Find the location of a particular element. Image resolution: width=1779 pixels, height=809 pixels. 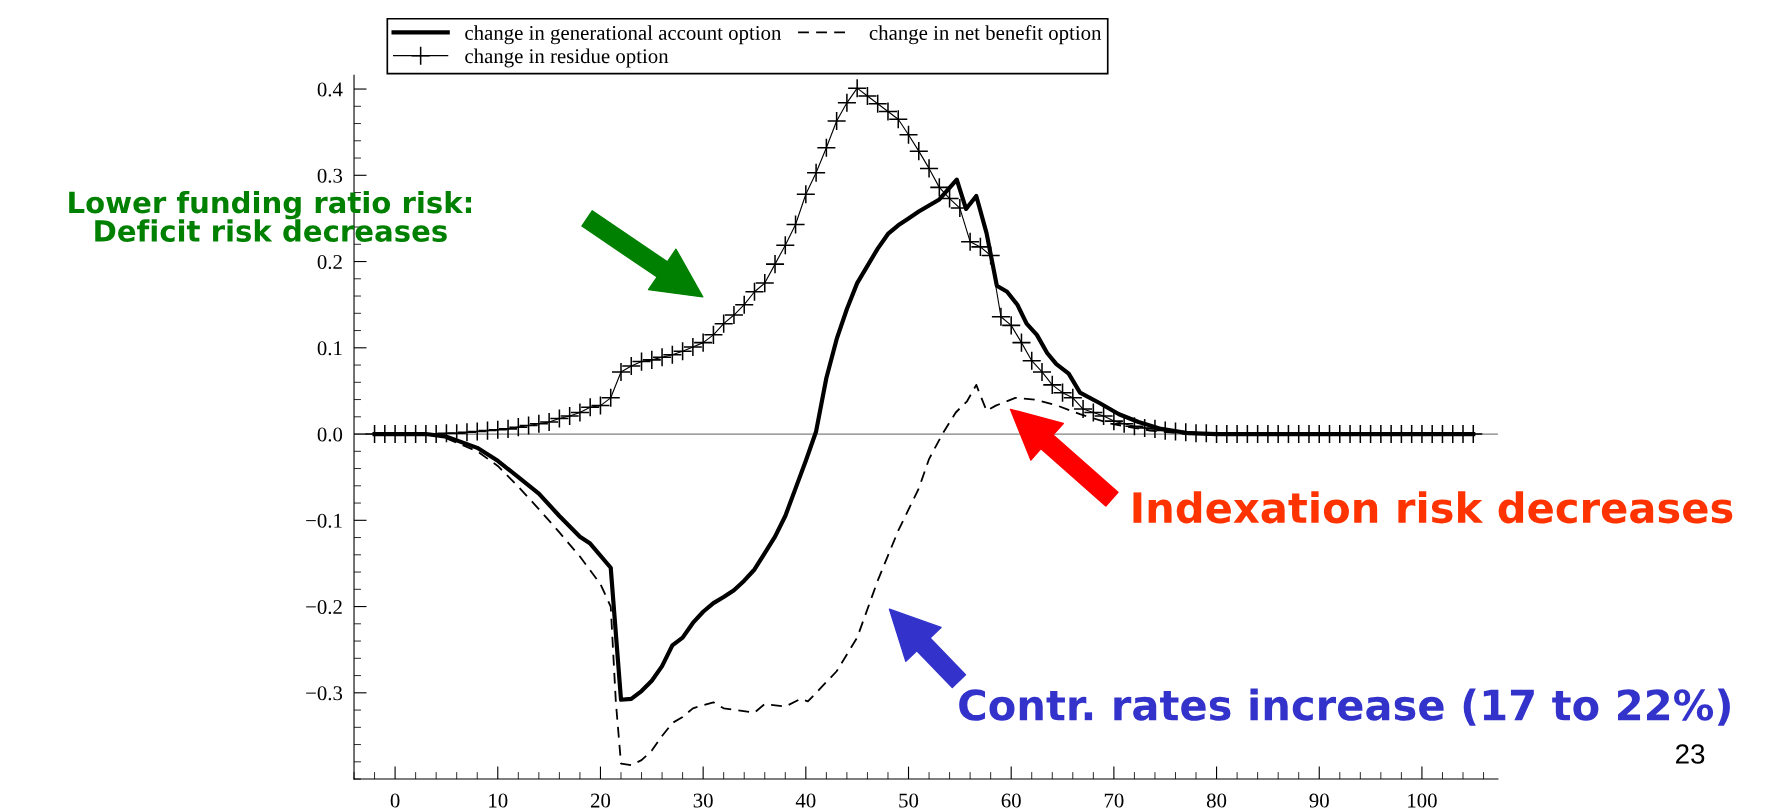

y-tick-label: 0.1 is located at coordinates (329, 348).